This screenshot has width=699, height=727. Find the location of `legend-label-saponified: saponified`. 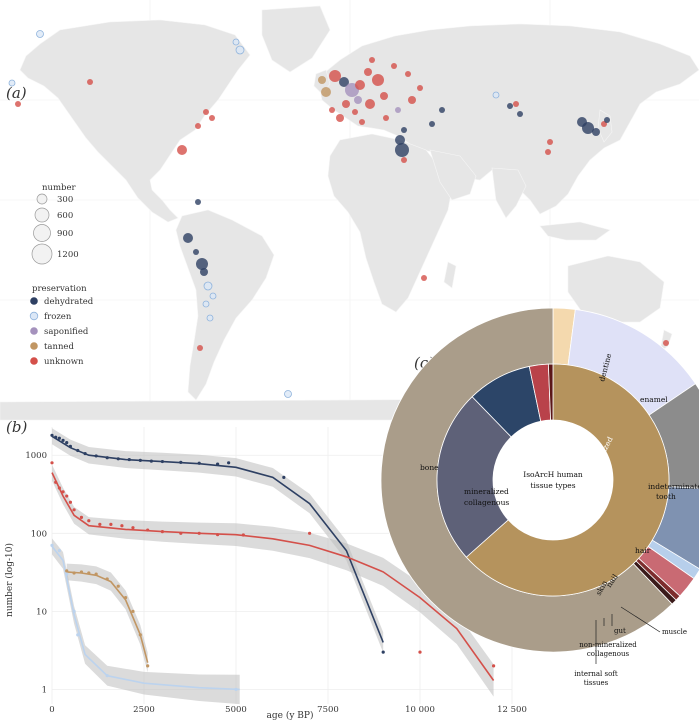

legend-label-saponified: saponified is located at coordinates (66, 332).